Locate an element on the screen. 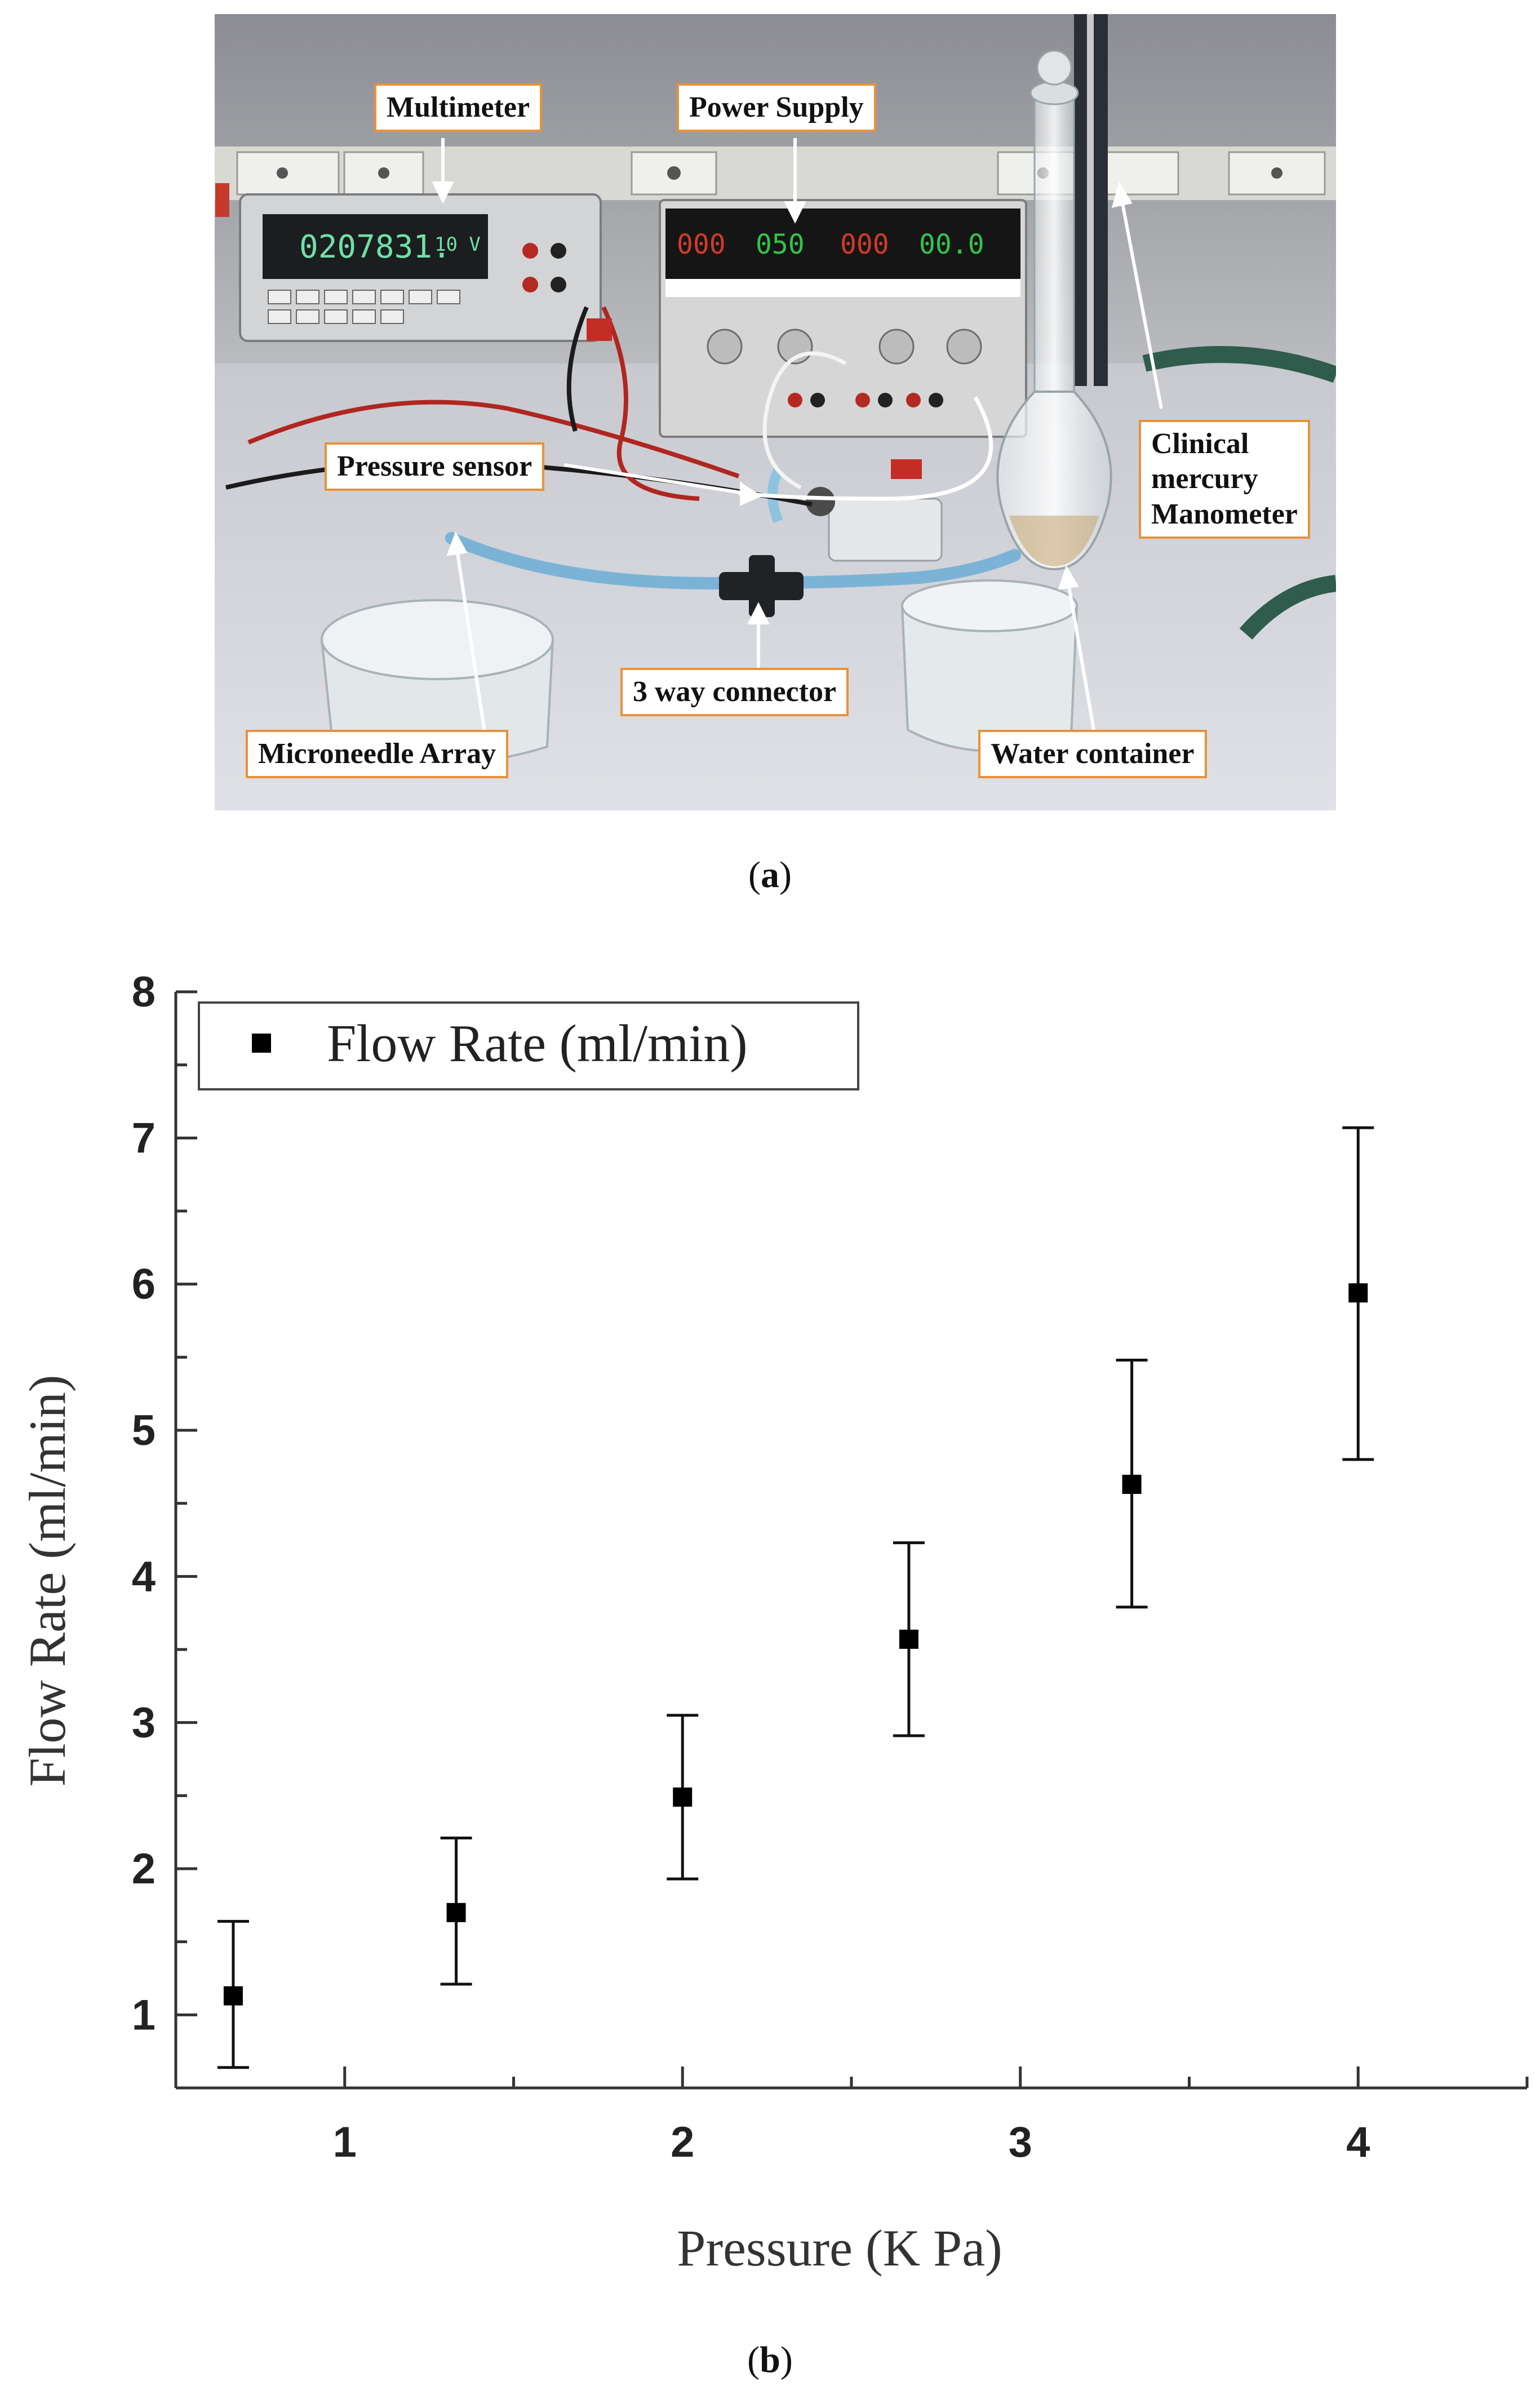 This screenshot has height=2399, width=1540. legend-marker is located at coordinates (261, 1043).